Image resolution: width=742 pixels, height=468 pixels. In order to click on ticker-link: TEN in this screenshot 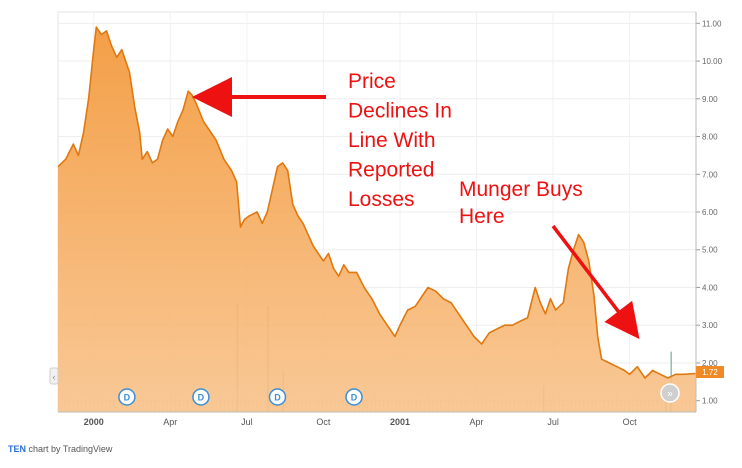, I will do `click(17, 449)`.